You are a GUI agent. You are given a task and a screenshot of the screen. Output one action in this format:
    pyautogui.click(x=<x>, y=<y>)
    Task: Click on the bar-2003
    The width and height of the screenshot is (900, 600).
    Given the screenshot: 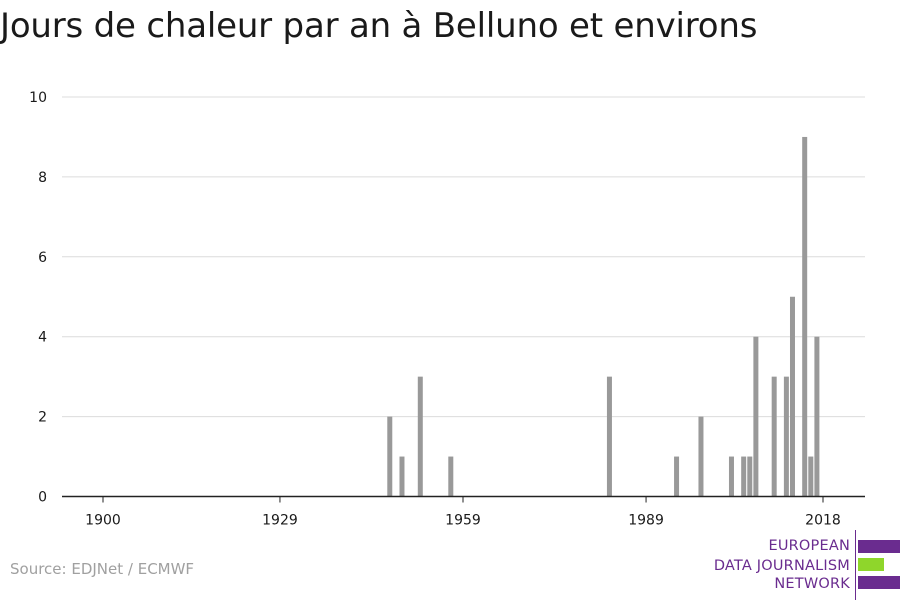 What is the action you would take?
    pyautogui.click(x=731, y=476)
    